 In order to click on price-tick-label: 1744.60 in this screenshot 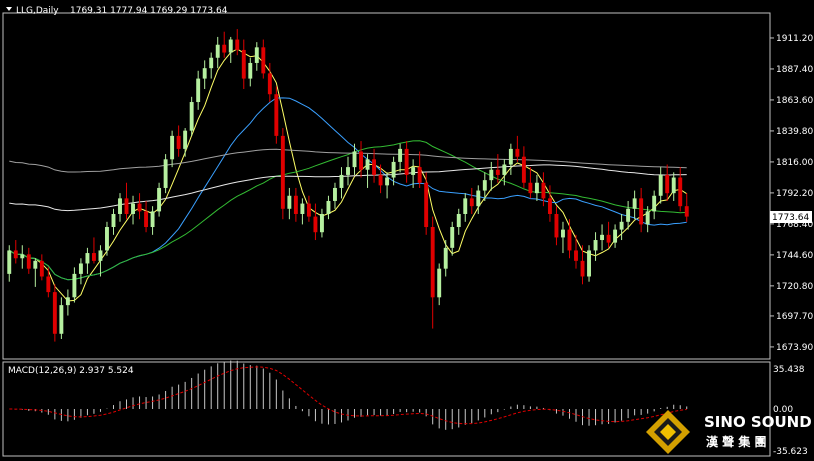, I will do `click(794, 256)`.